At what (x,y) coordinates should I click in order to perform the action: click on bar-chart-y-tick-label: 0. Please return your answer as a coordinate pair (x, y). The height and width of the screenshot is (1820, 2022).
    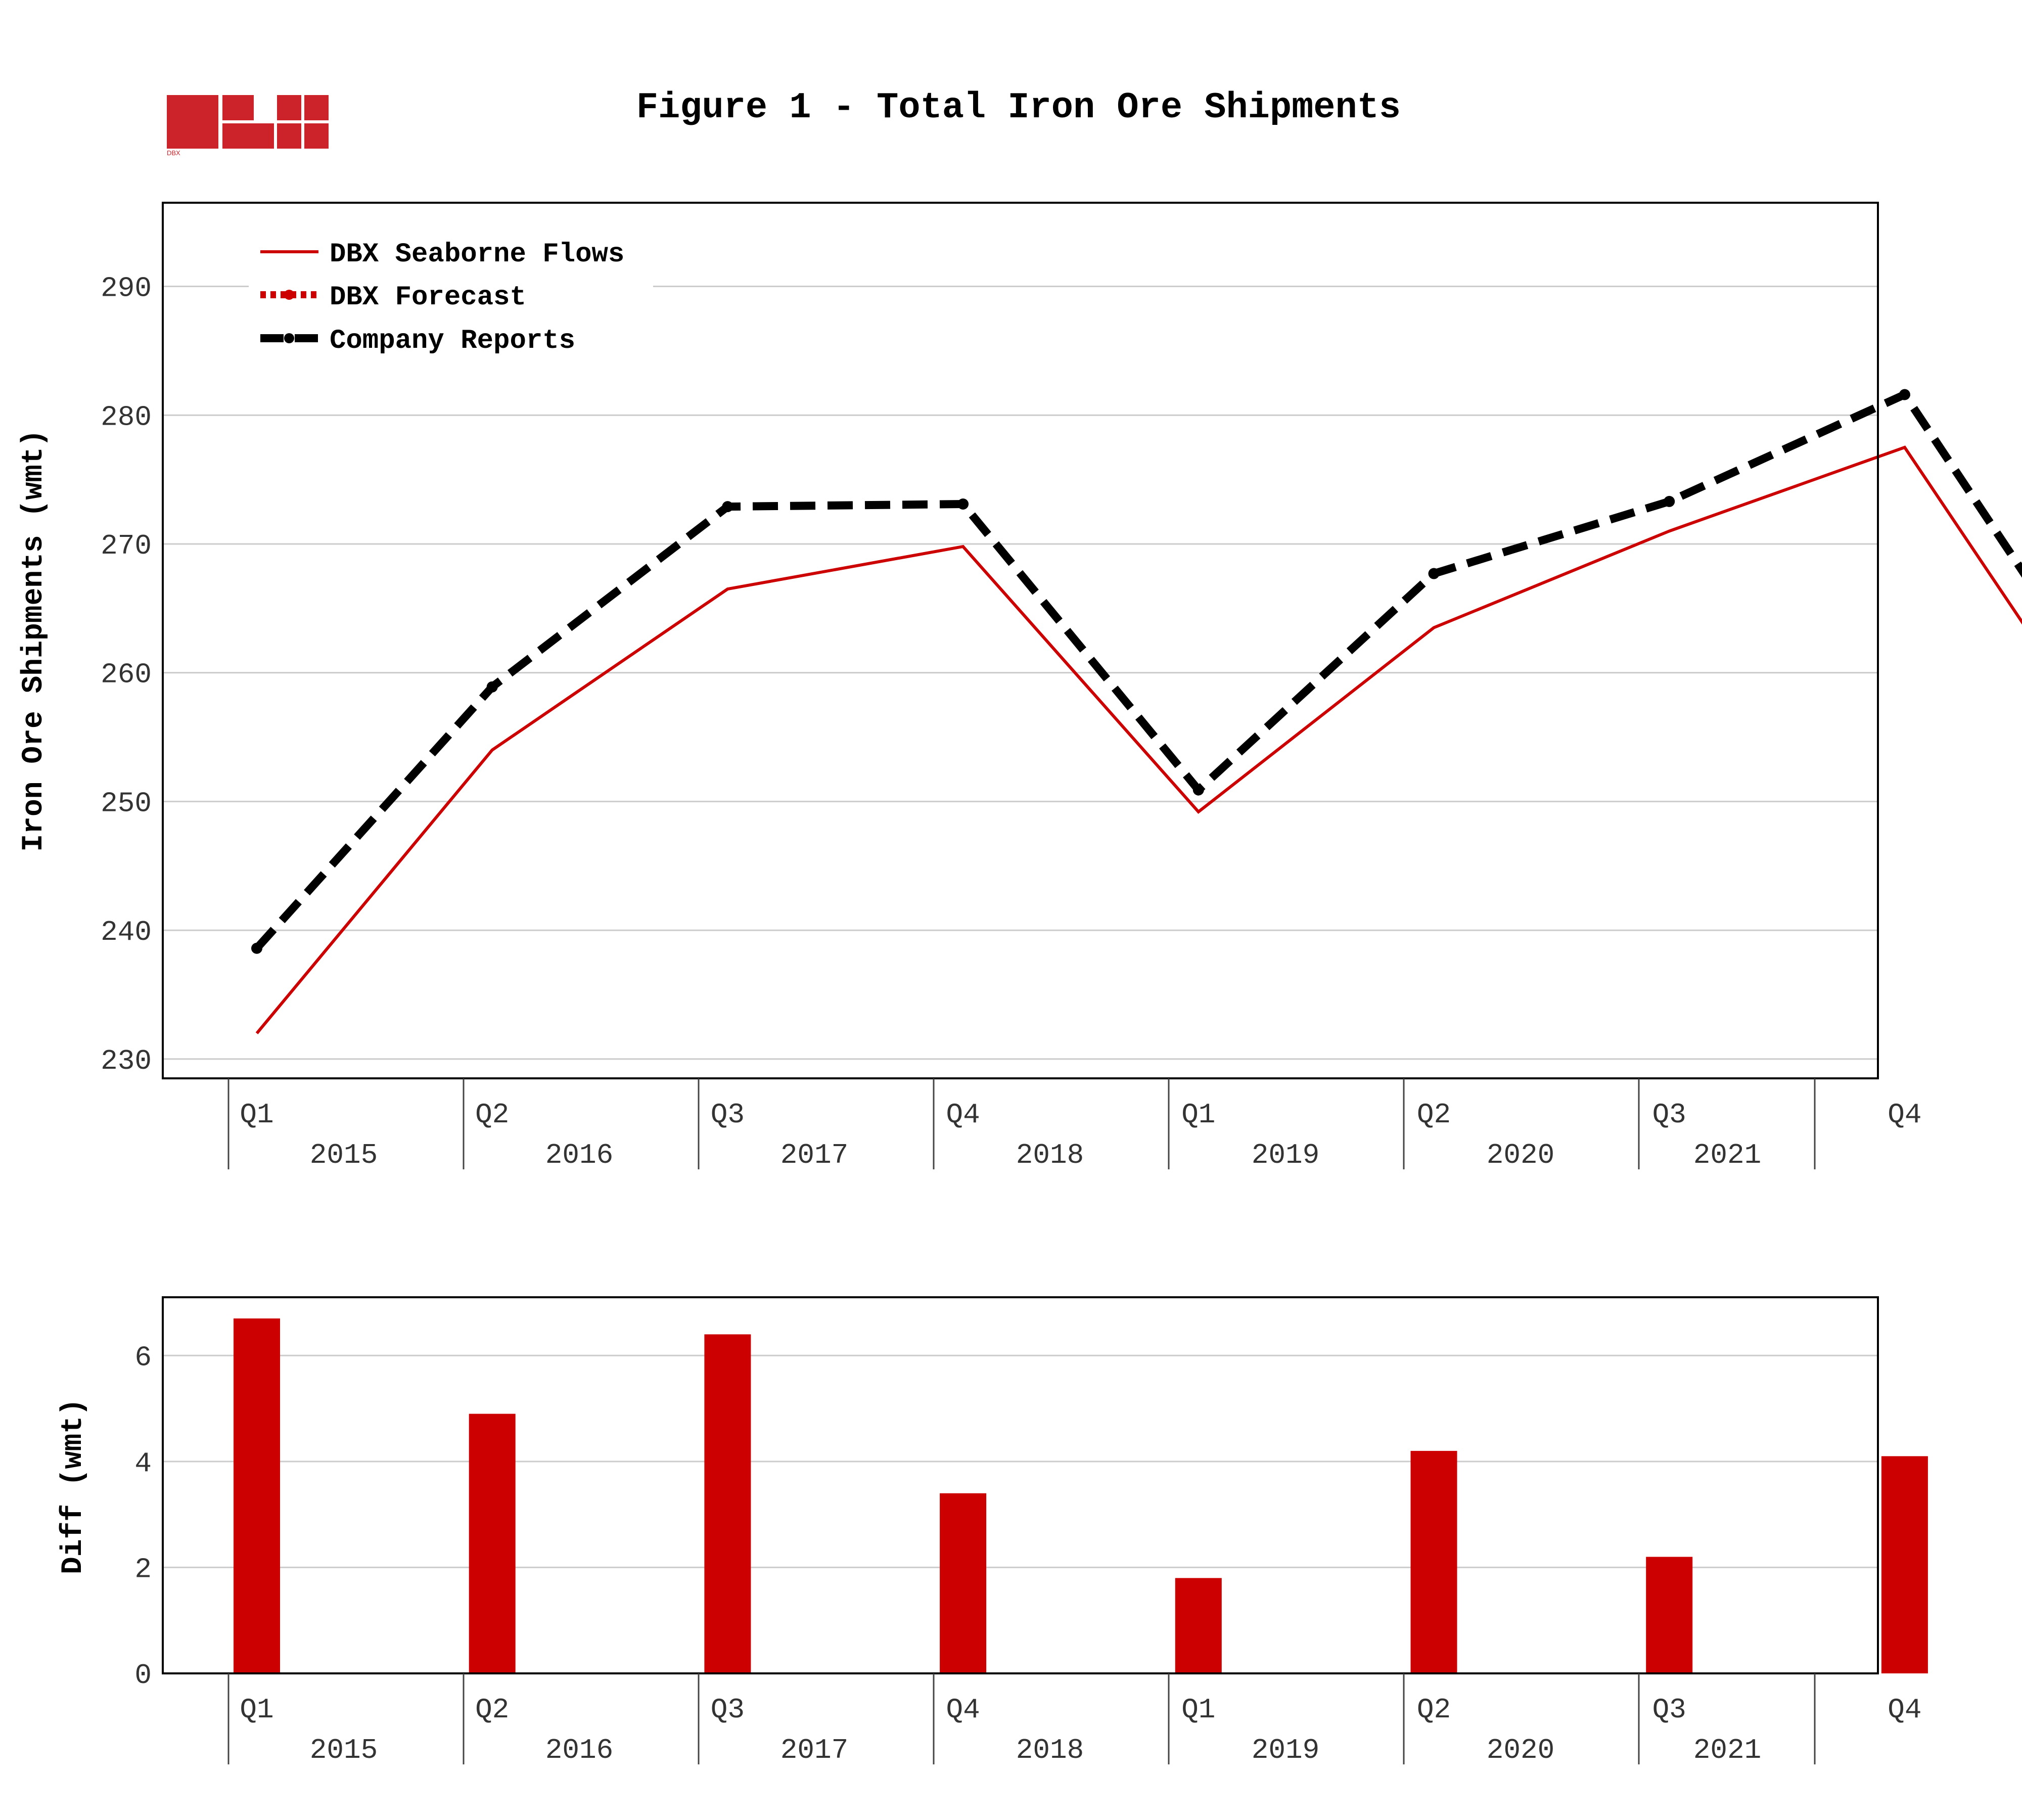
    Looking at the image, I should click on (143, 1675).